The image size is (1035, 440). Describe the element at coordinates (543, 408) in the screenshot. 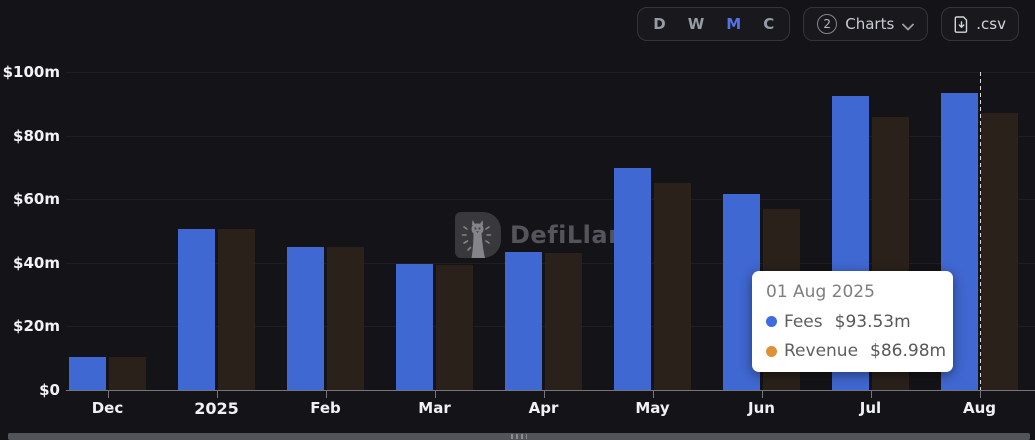

I see `x-axis-label-apr: Apr` at that location.